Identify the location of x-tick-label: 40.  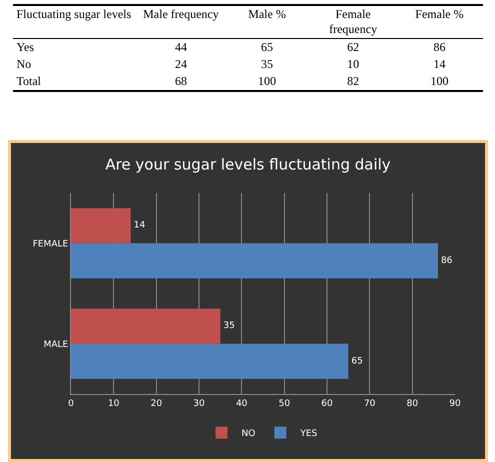
(242, 403).